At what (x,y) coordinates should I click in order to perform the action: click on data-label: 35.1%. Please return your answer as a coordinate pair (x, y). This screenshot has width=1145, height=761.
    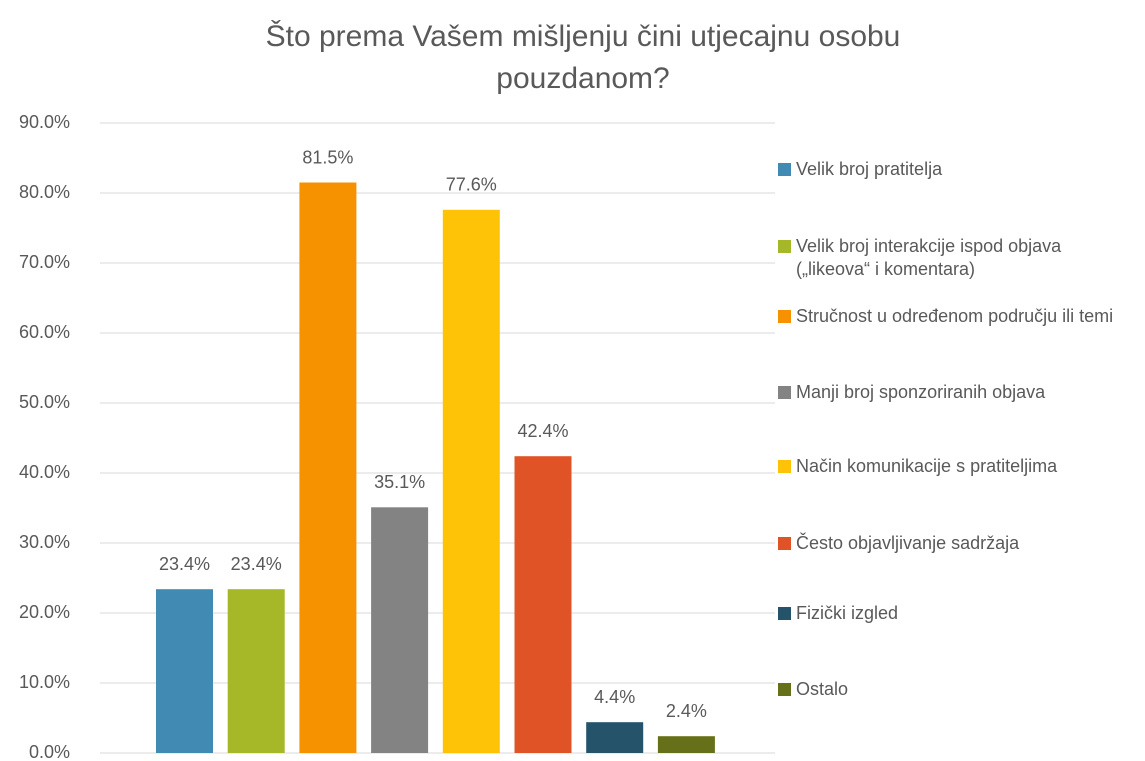
    Looking at the image, I should click on (399, 482).